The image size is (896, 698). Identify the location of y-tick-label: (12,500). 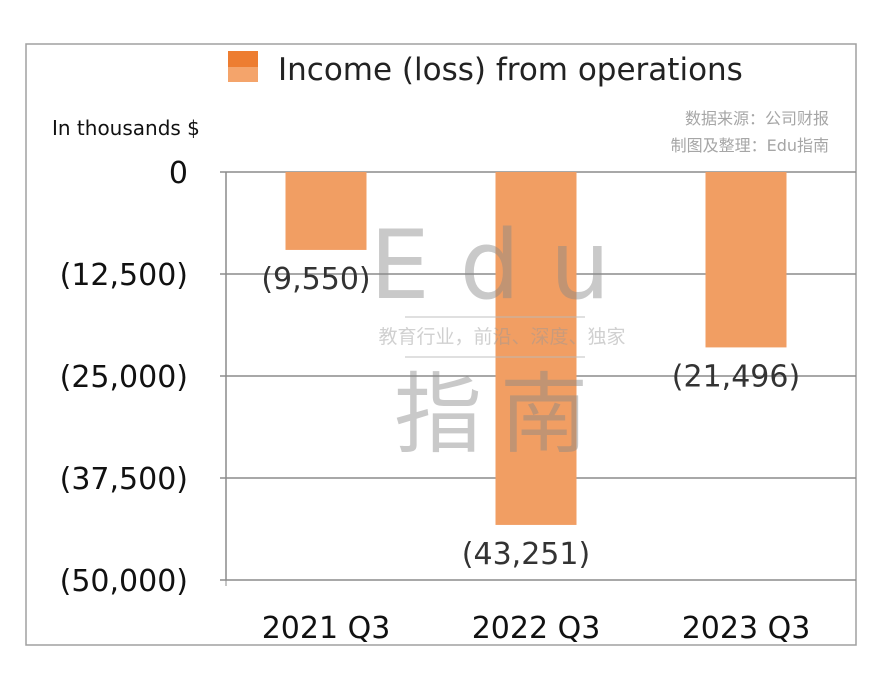
(124, 275).